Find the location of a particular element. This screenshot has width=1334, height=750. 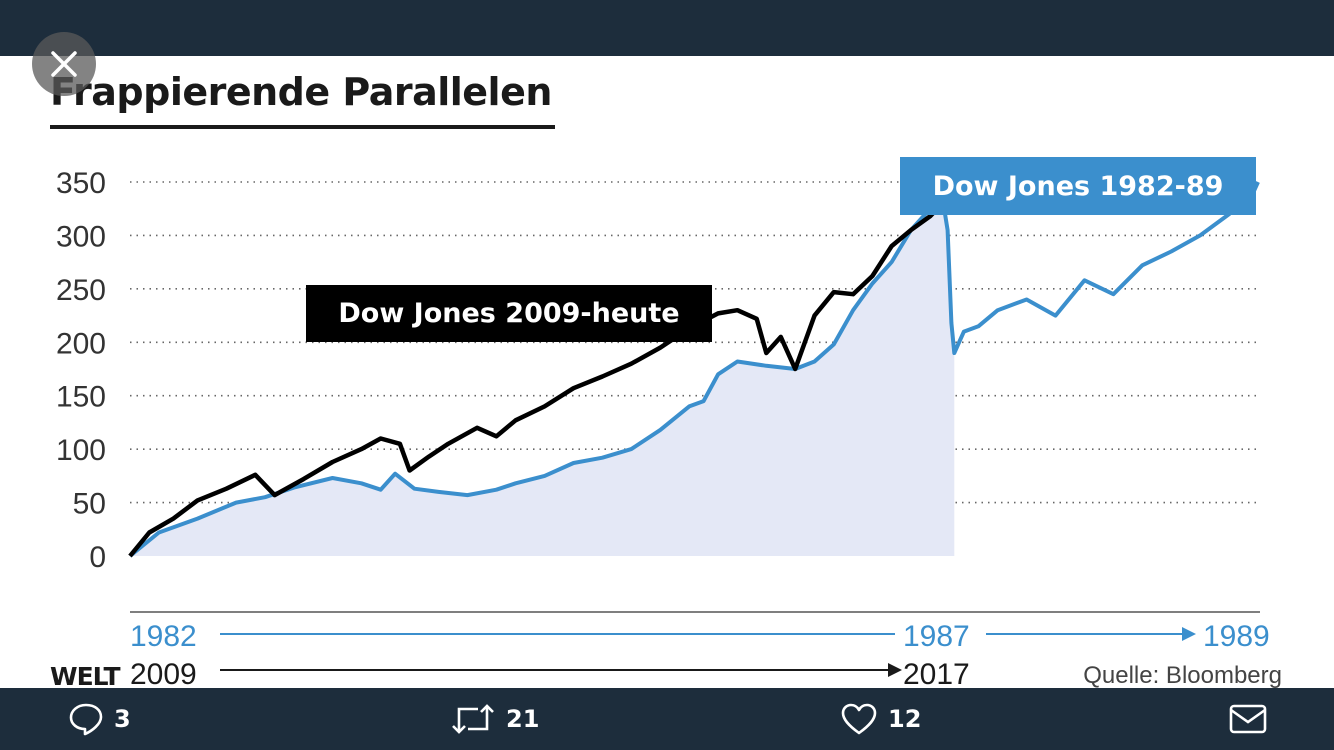

y-tick-label-200: 200 is located at coordinates (81, 343).